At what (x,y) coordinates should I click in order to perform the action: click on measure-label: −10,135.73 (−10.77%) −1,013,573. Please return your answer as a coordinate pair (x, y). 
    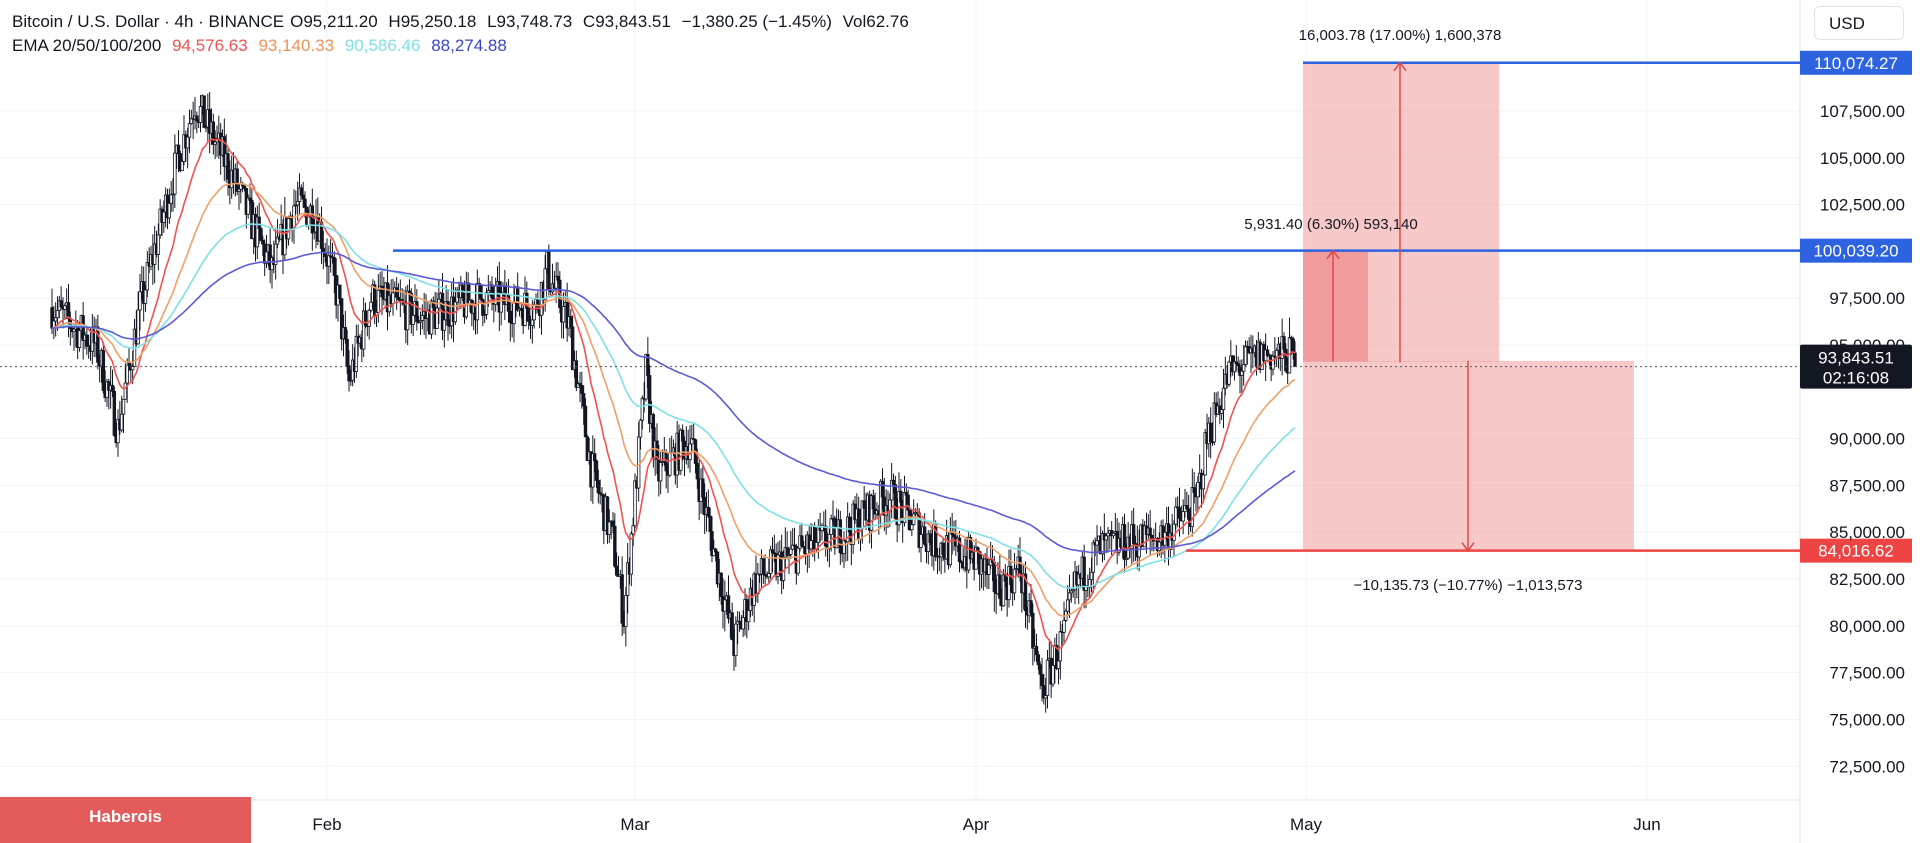
    Looking at the image, I should click on (1468, 585).